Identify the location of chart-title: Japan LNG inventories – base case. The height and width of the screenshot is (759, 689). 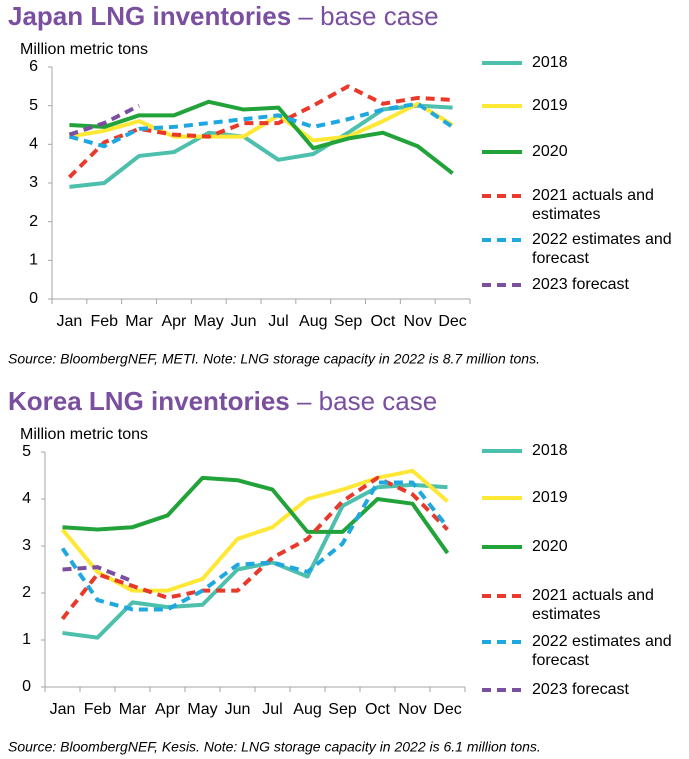
(223, 16).